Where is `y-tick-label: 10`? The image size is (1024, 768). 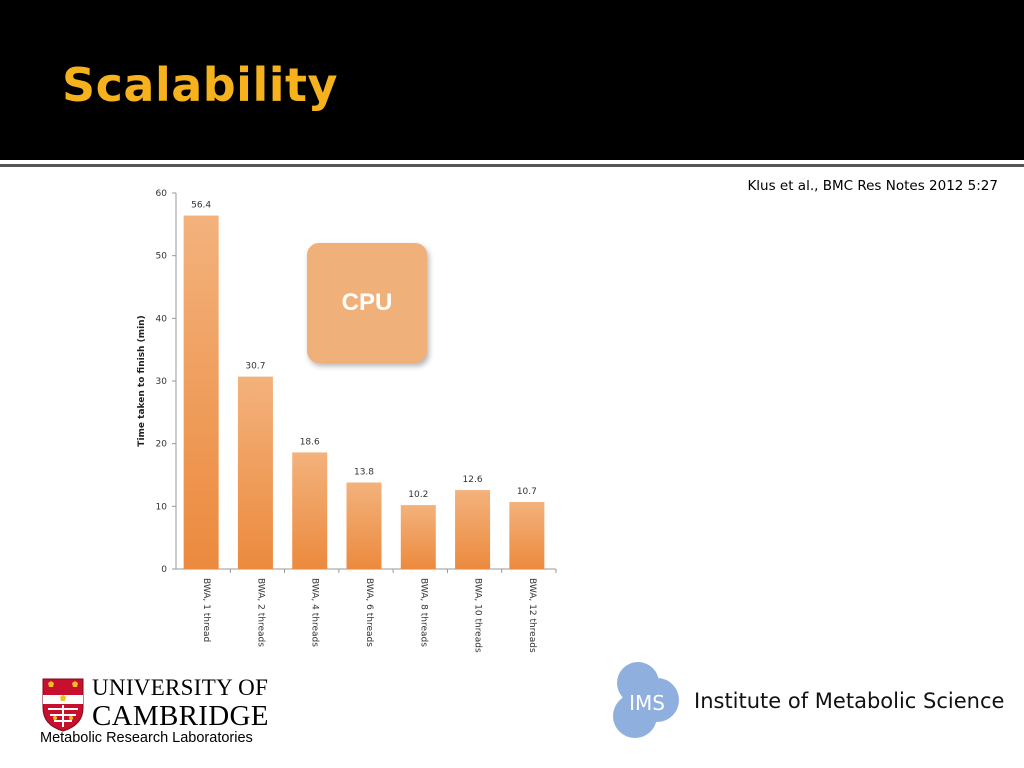 y-tick-label: 10 is located at coordinates (162, 507).